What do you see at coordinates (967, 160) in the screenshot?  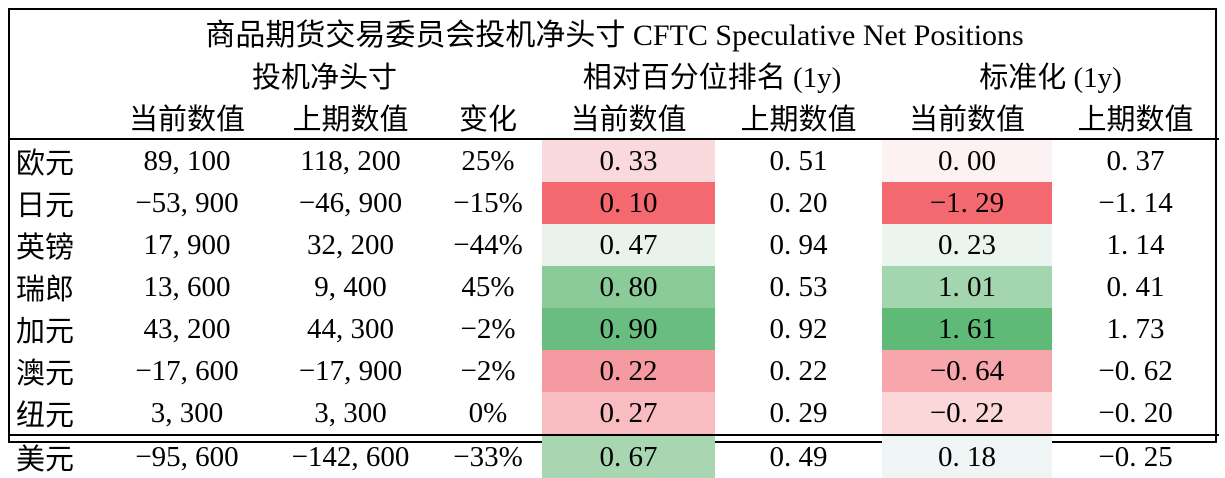 I see `standardized-current-cell: 0. 00` at bounding box center [967, 160].